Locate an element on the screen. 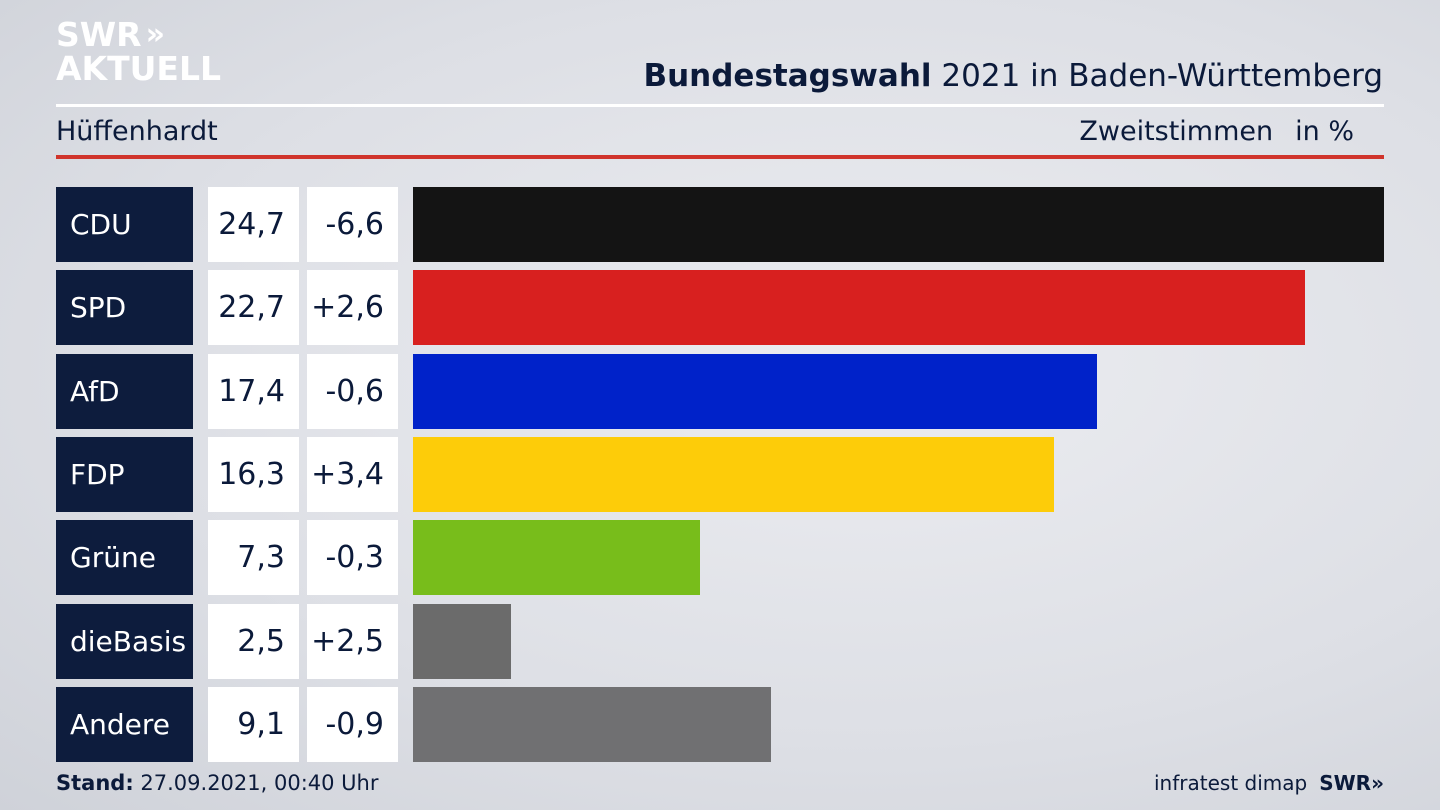 Image resolution: width=1440 pixels, height=810 pixels. party-label: SPD is located at coordinates (124, 308).